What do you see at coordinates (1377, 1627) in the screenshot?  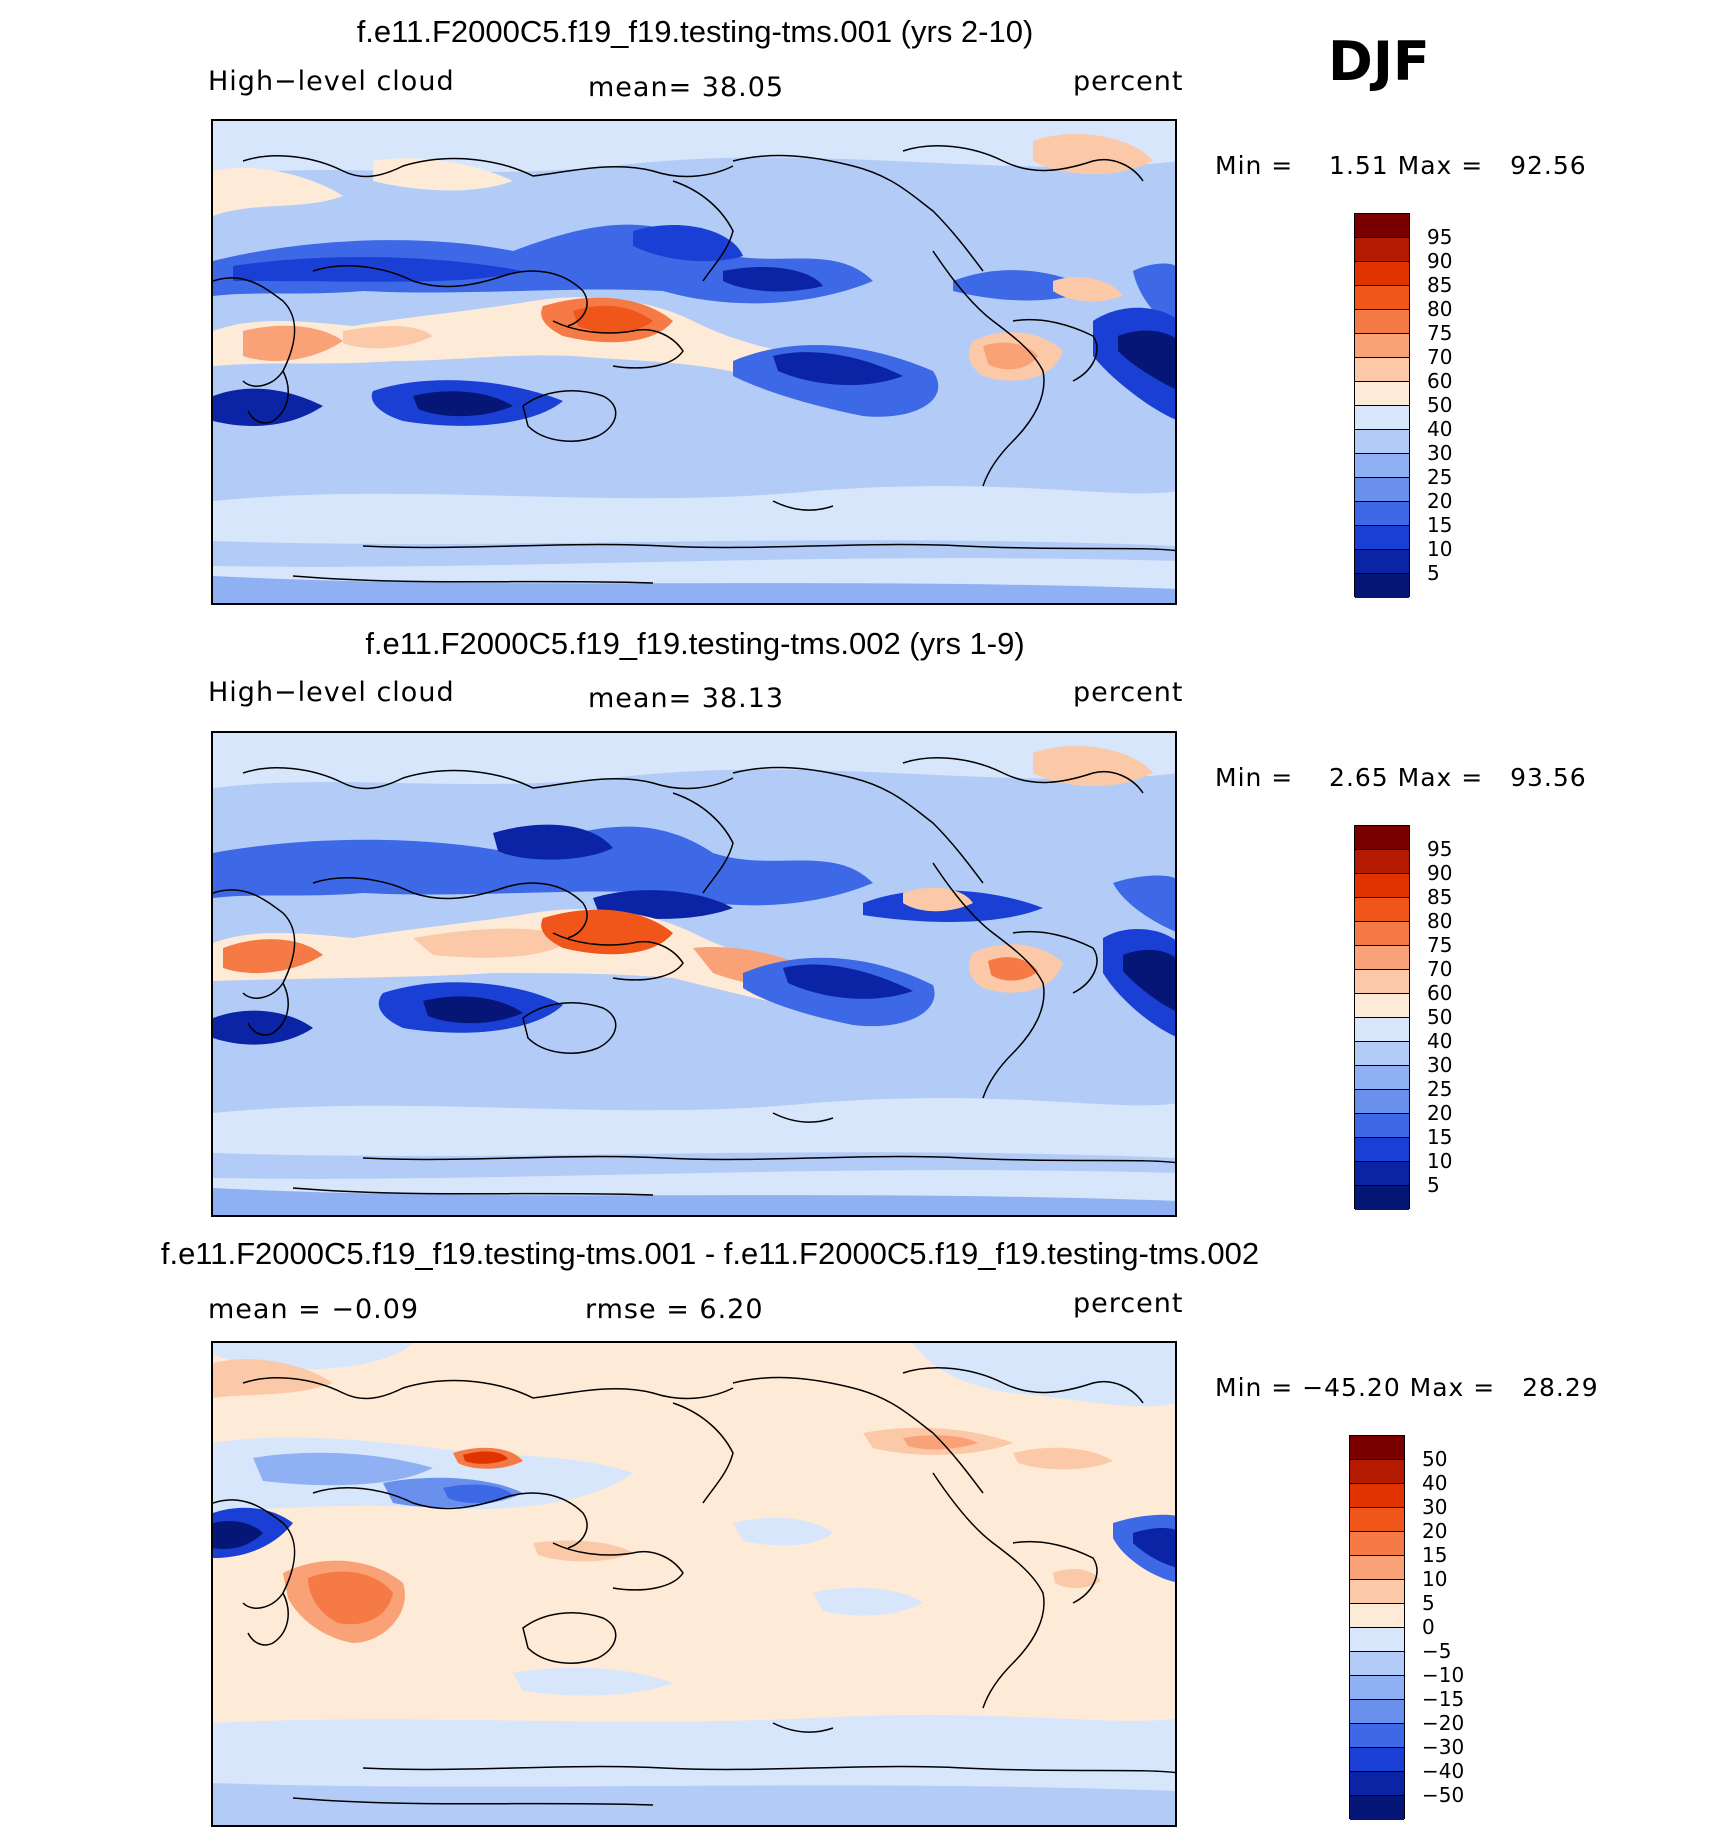 I see `panel3-colorbar` at bounding box center [1377, 1627].